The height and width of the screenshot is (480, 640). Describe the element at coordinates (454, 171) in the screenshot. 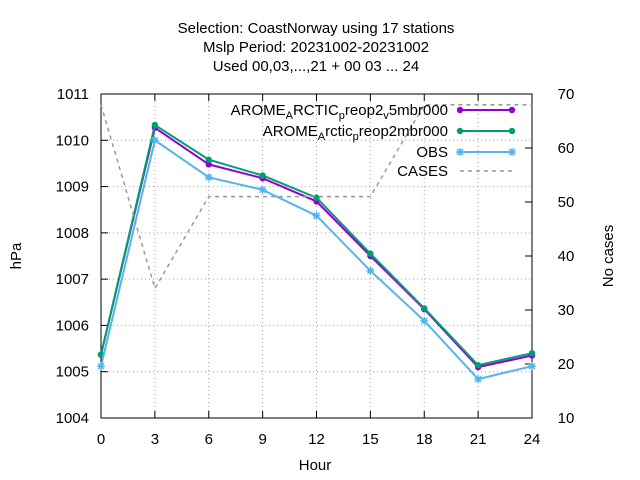

I see `legend-entry: CASES` at that location.